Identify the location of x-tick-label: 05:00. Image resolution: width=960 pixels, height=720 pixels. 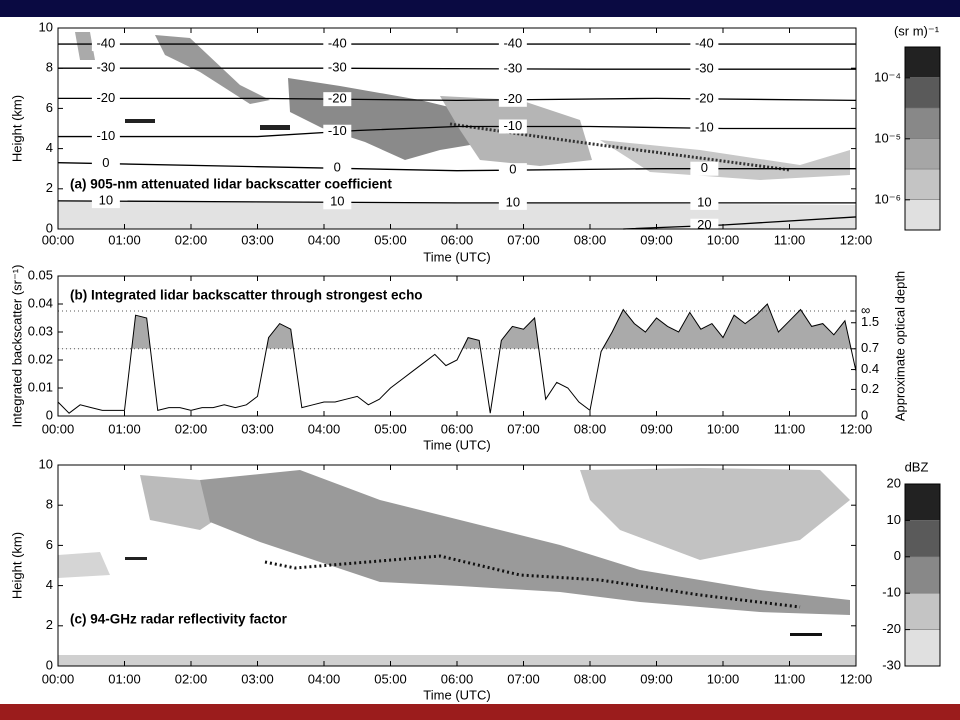
(390, 239).